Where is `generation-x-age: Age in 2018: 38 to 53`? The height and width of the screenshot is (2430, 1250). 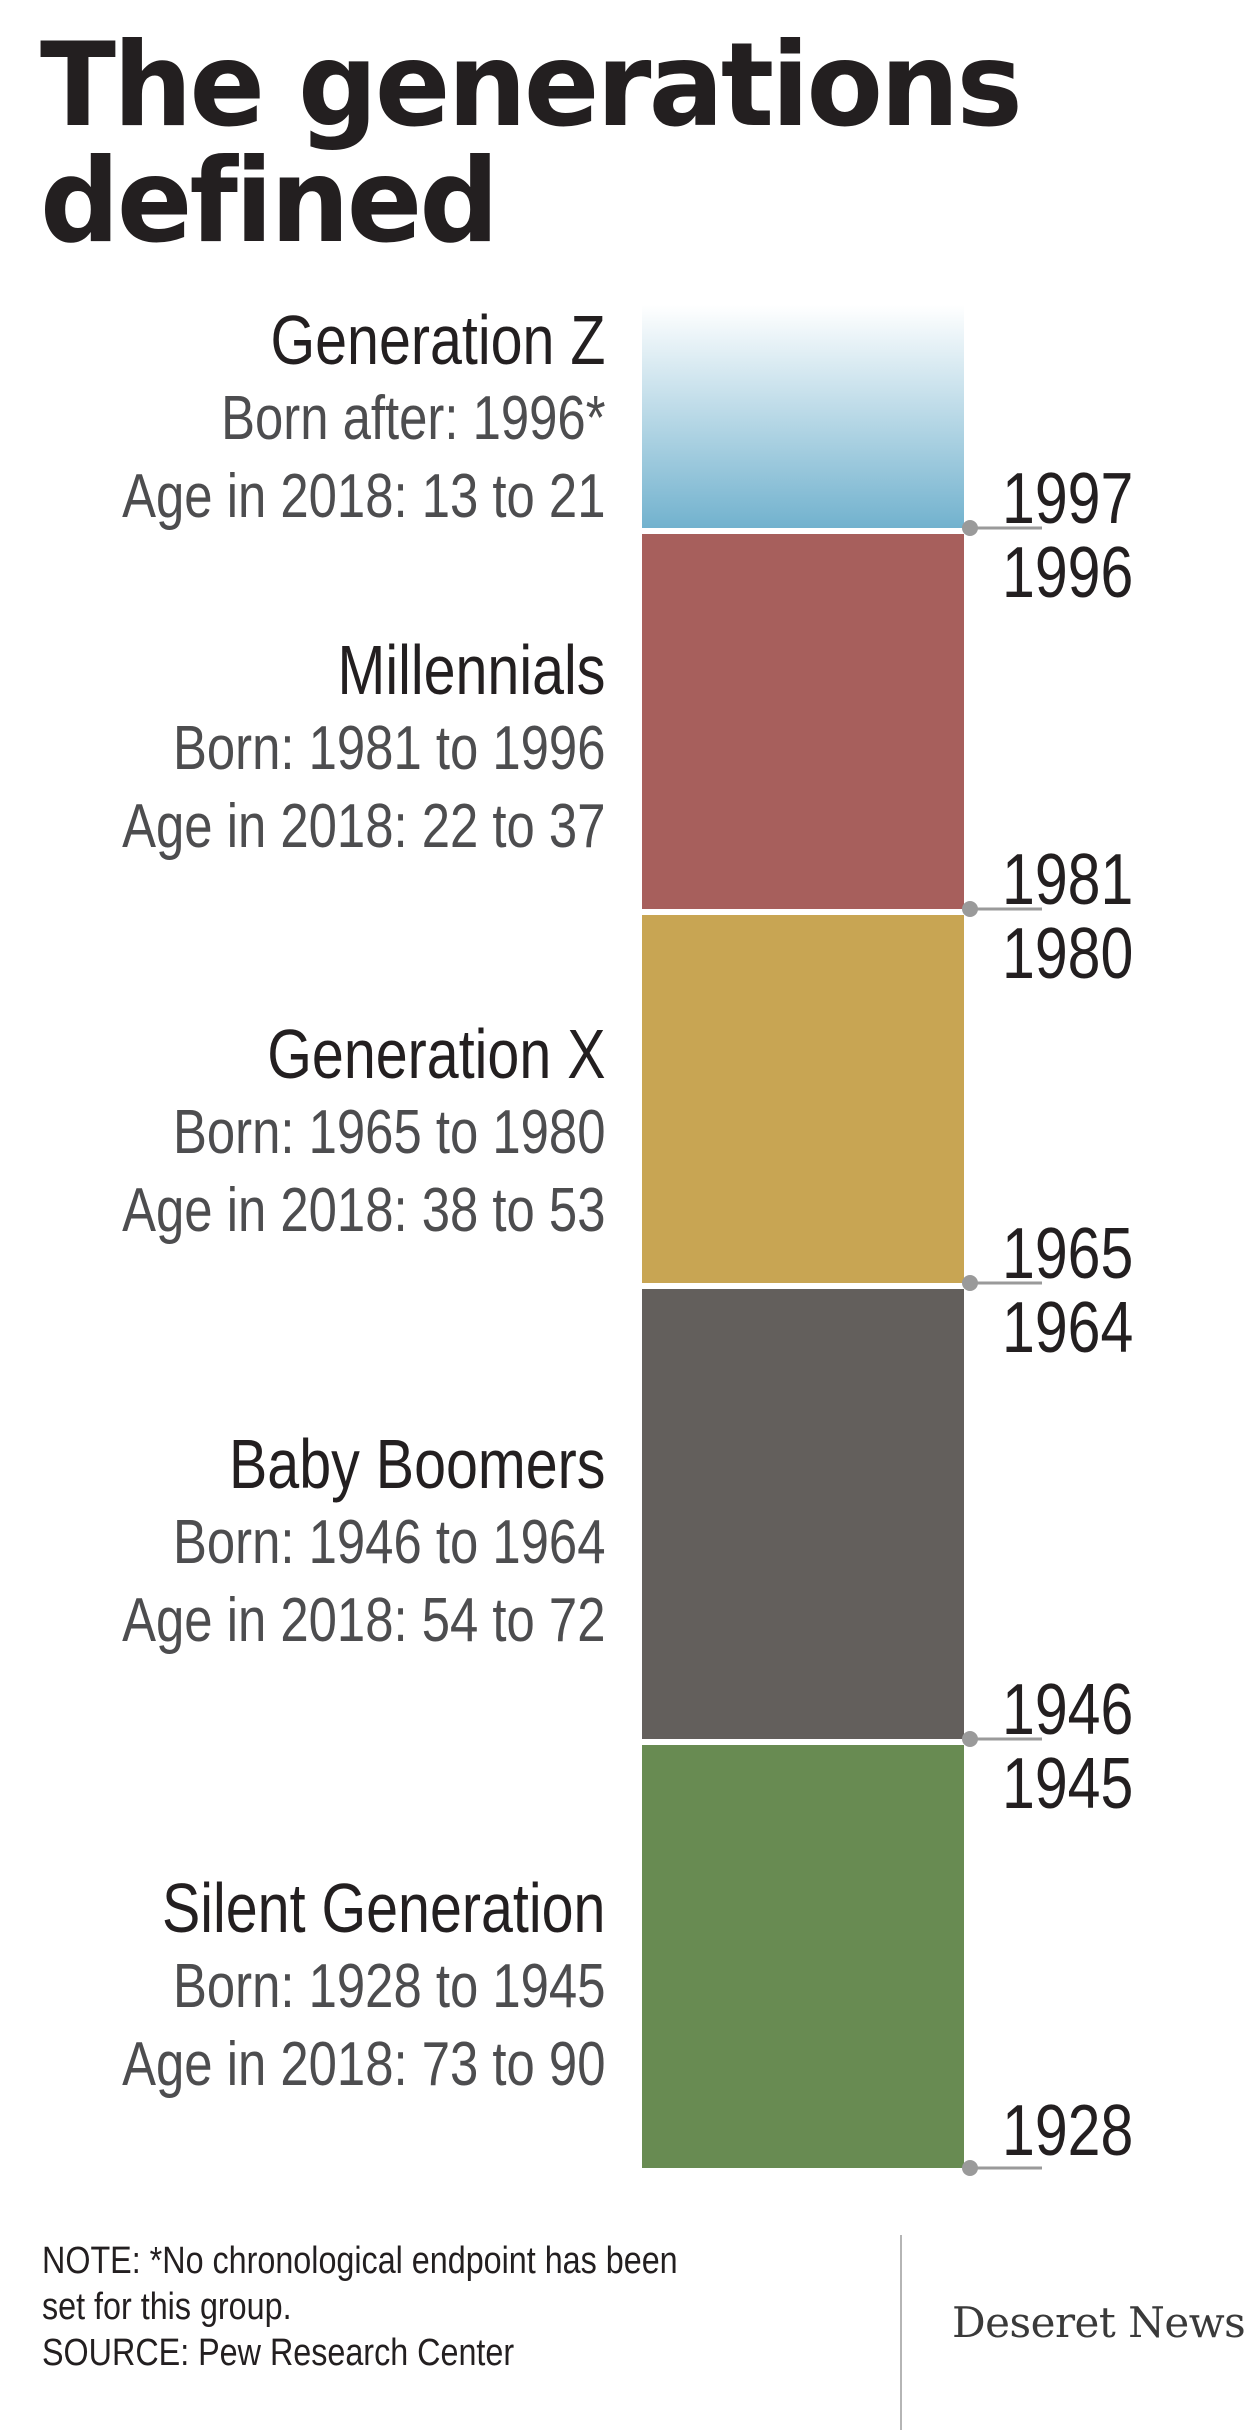
generation-x-age: Age in 2018: 38 to 53 is located at coordinates (363, 1210).